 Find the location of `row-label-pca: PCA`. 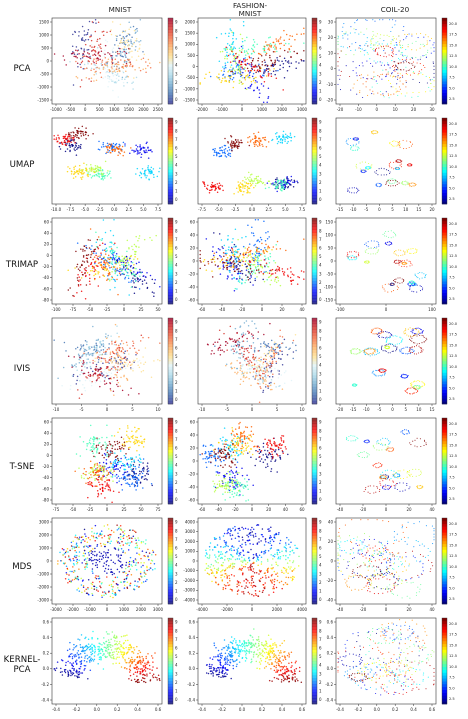

row-label-pca: PCA is located at coordinates (22, 69).